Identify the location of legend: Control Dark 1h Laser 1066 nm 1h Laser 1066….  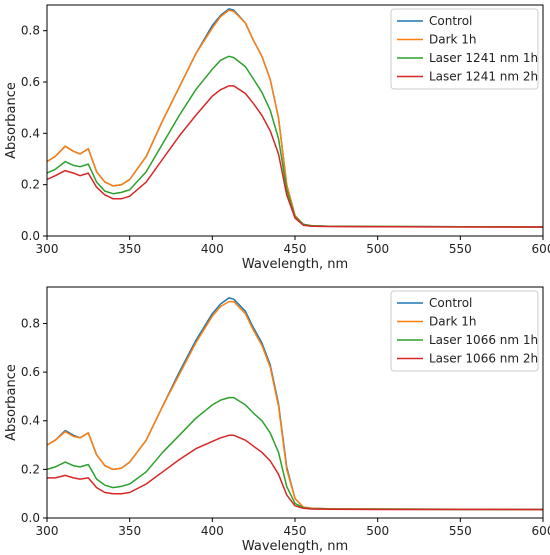
(464, 331).